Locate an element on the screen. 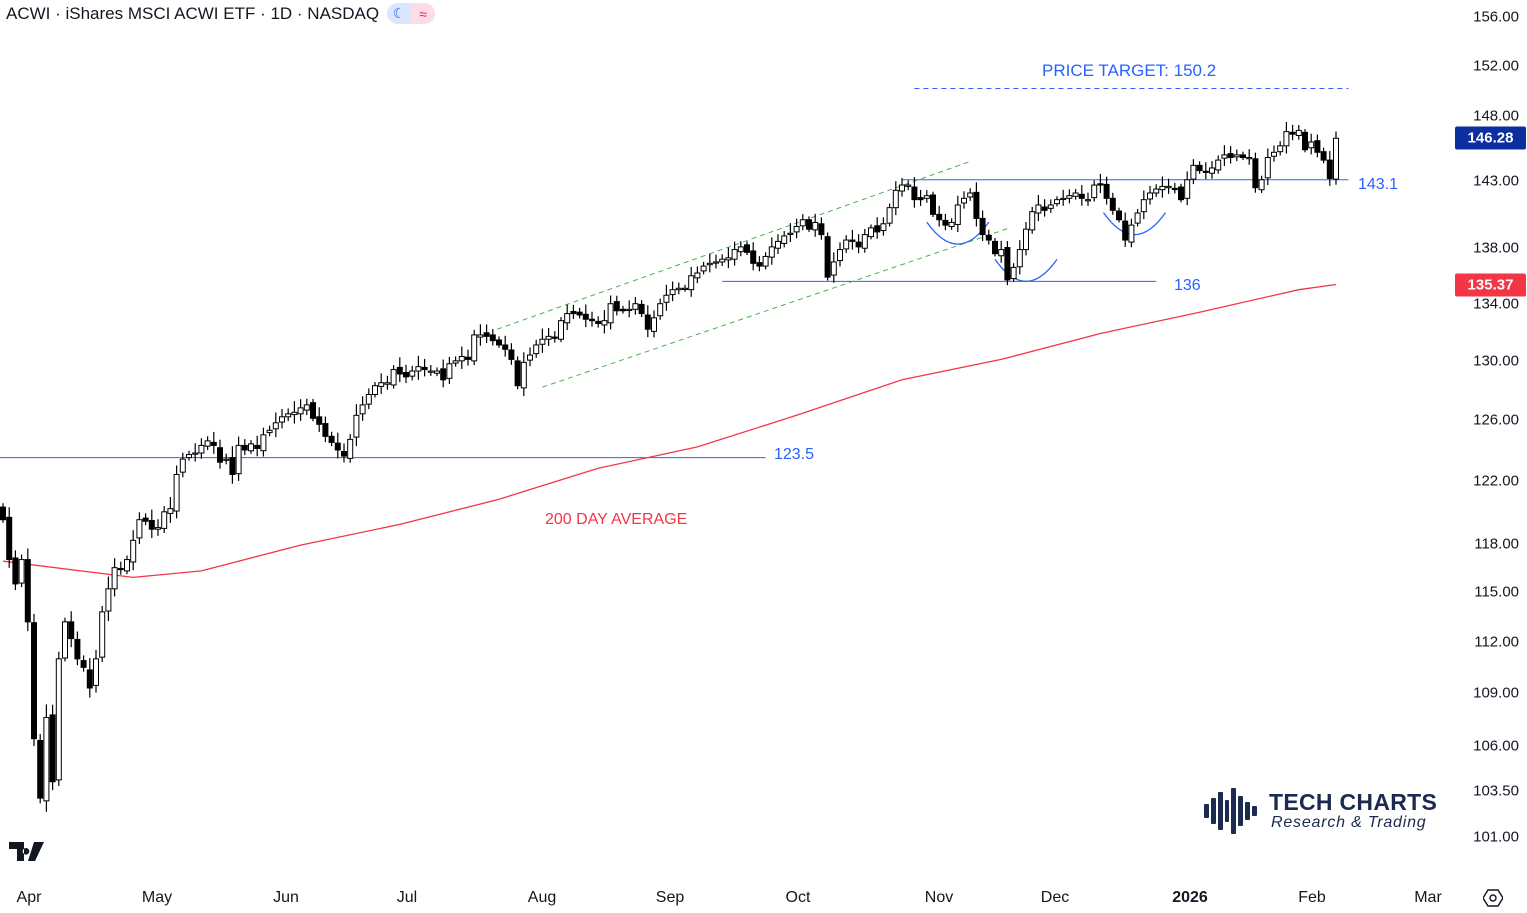 The width and height of the screenshot is (1527, 913). x-tick-label: 2026 is located at coordinates (1190, 897).